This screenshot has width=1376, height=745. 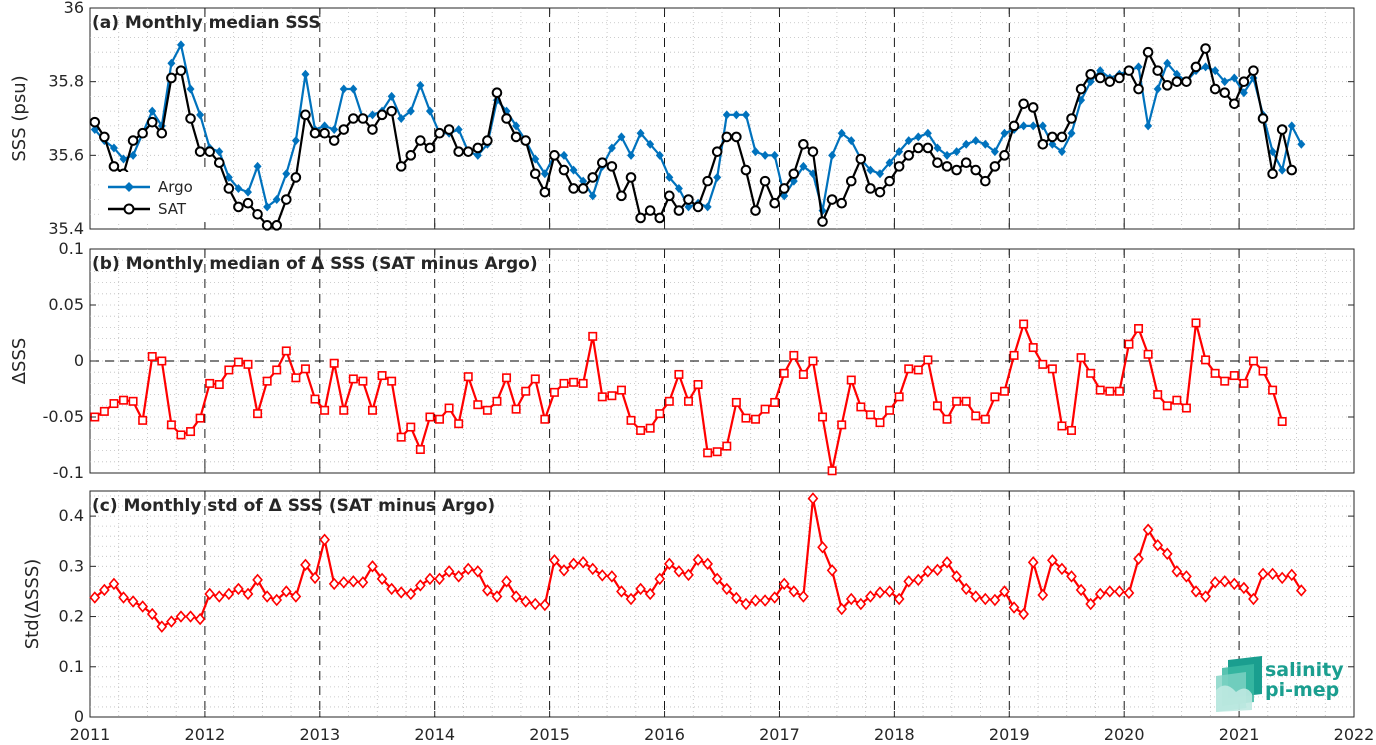 What do you see at coordinates (63, 416) in the screenshot?
I see `y-tick-label: -0.05` at bounding box center [63, 416].